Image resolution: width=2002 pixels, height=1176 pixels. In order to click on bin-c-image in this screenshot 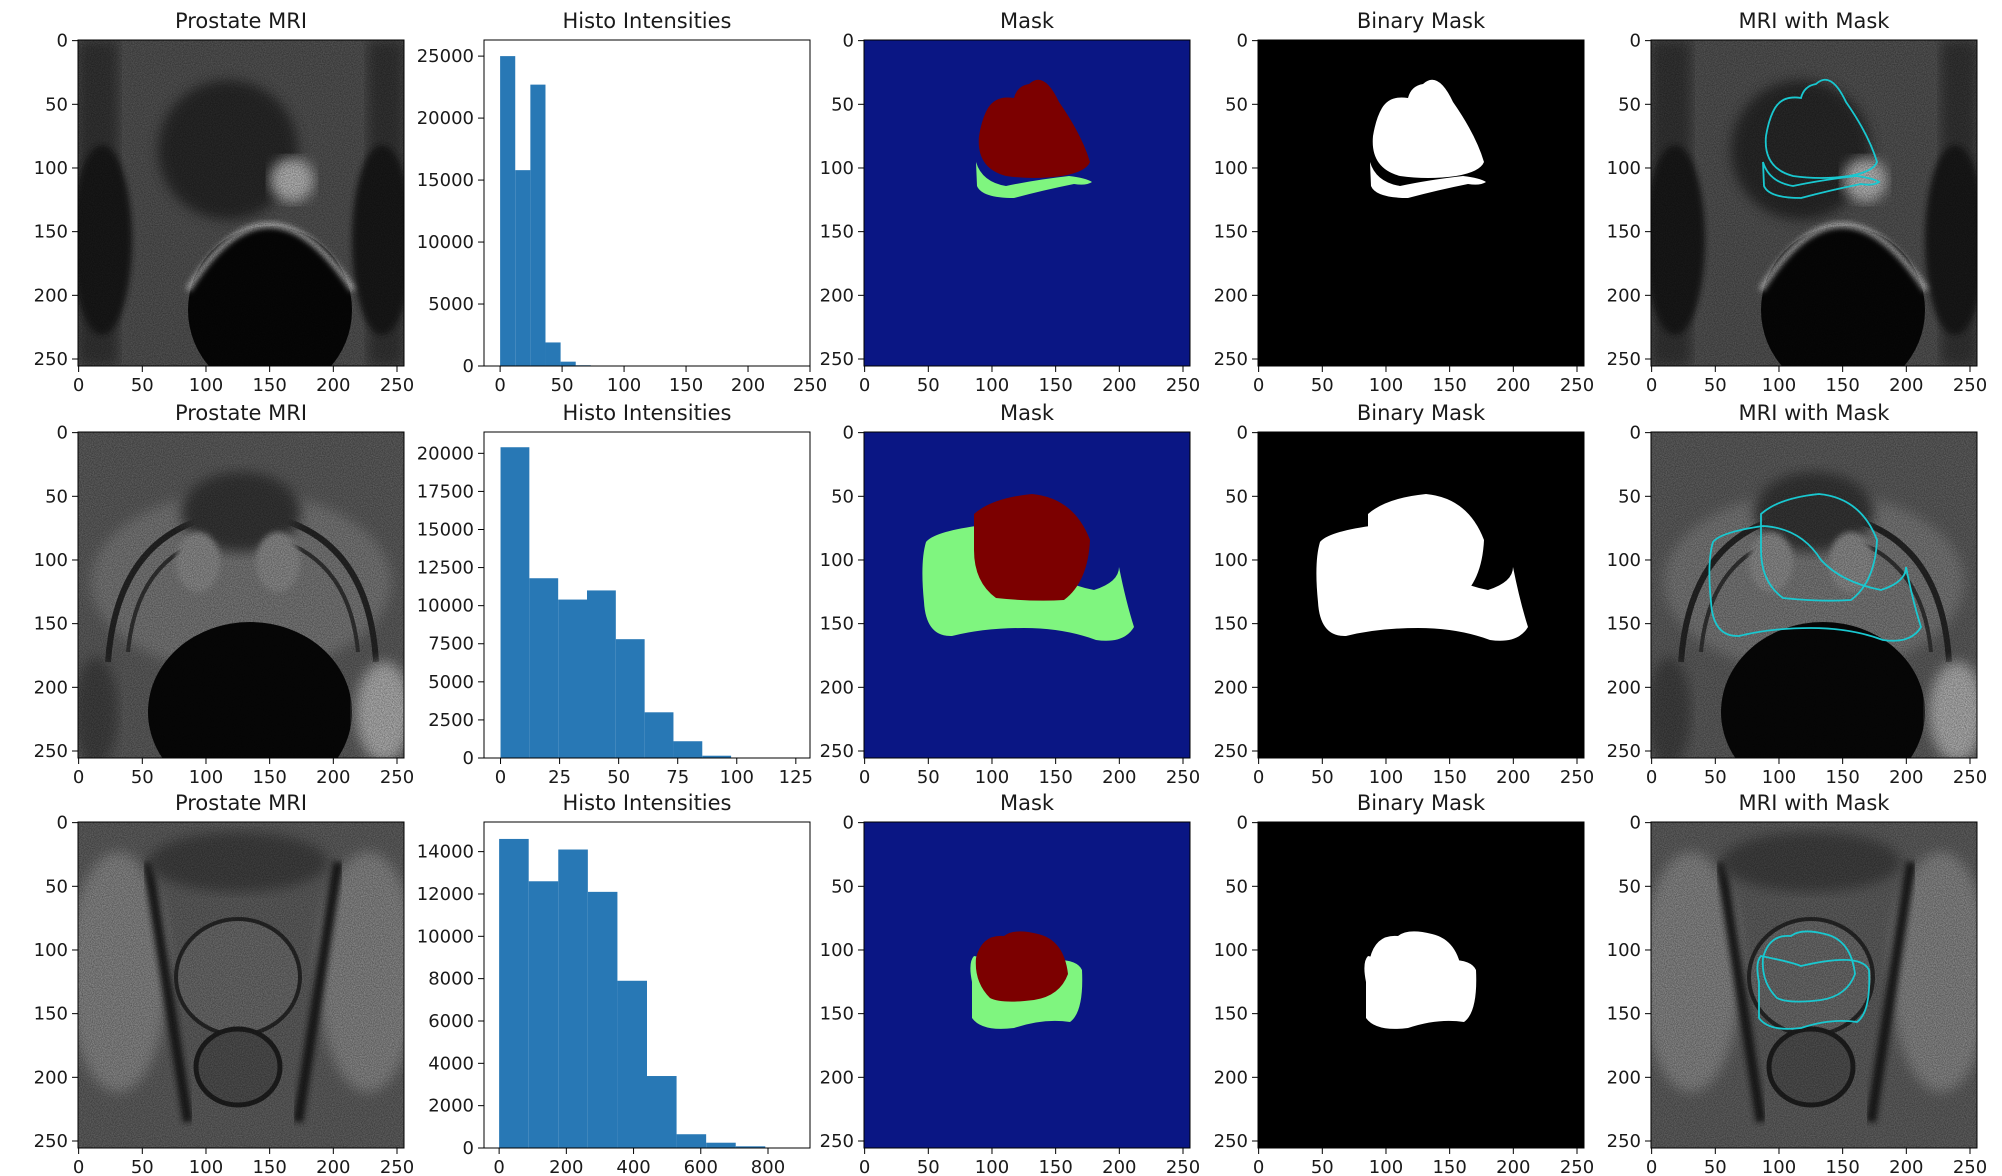, I will do `click(1421, 985)`.